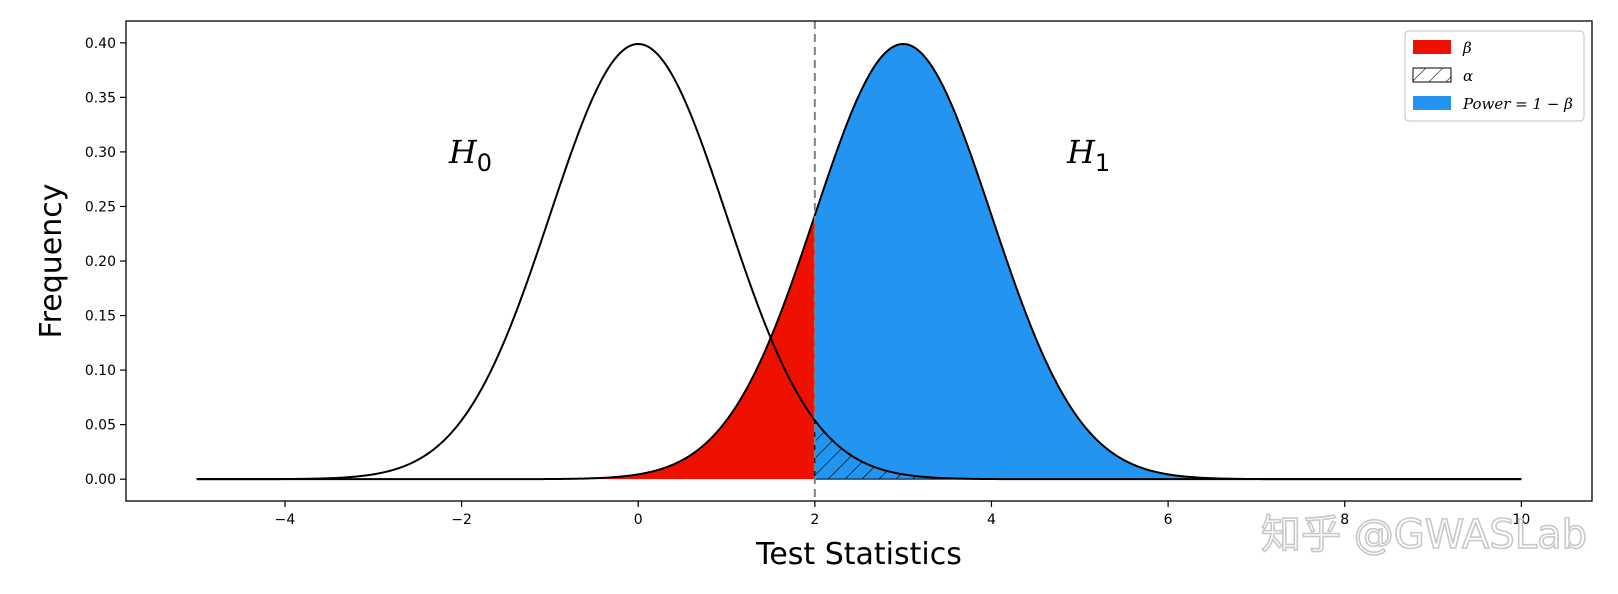 The width and height of the screenshot is (1618, 594). Describe the element at coordinates (1494, 76) in the screenshot. I see `legend: β α Power = 1 − β` at that location.